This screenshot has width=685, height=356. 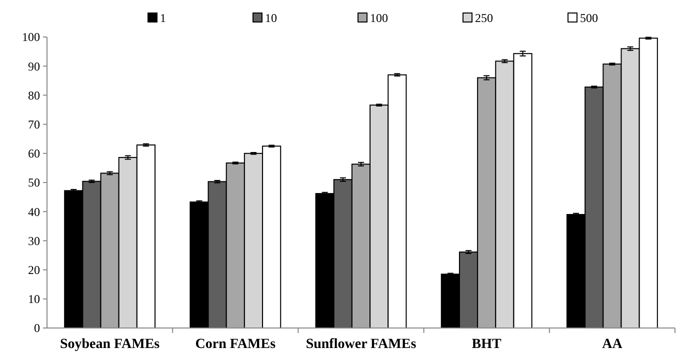 What do you see at coordinates (34, 95) in the screenshot?
I see `y-tick-label: 80` at bounding box center [34, 95].